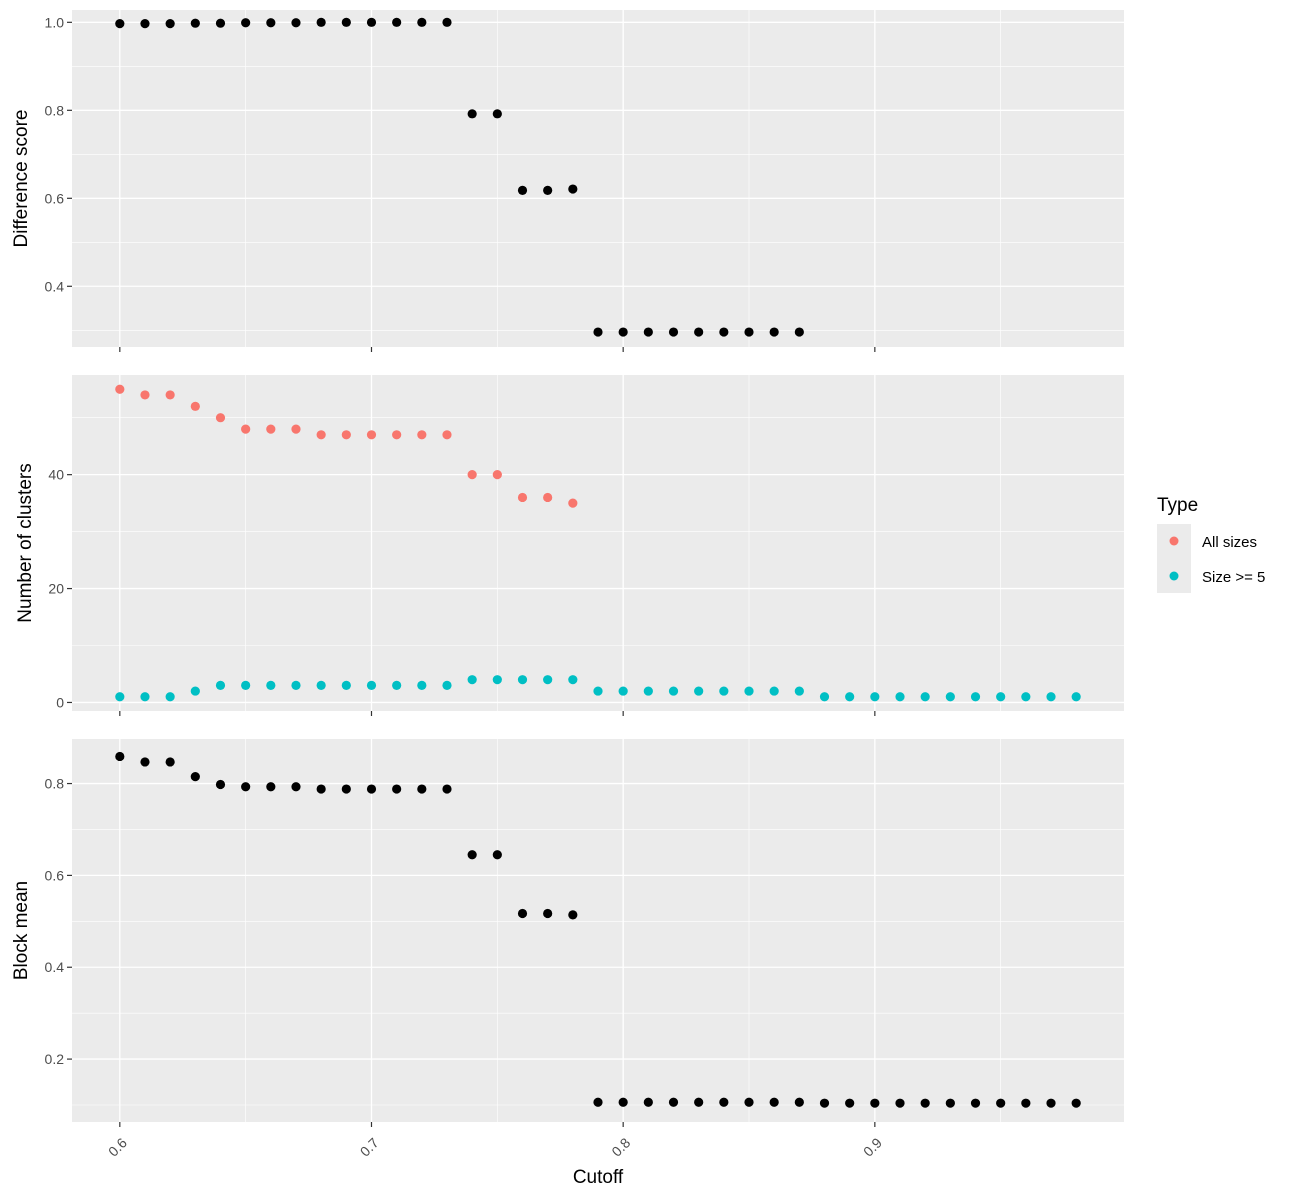 The width and height of the screenshot is (1300, 1200). I want to click on x-tick-label: 0.9, so click(872, 1146).